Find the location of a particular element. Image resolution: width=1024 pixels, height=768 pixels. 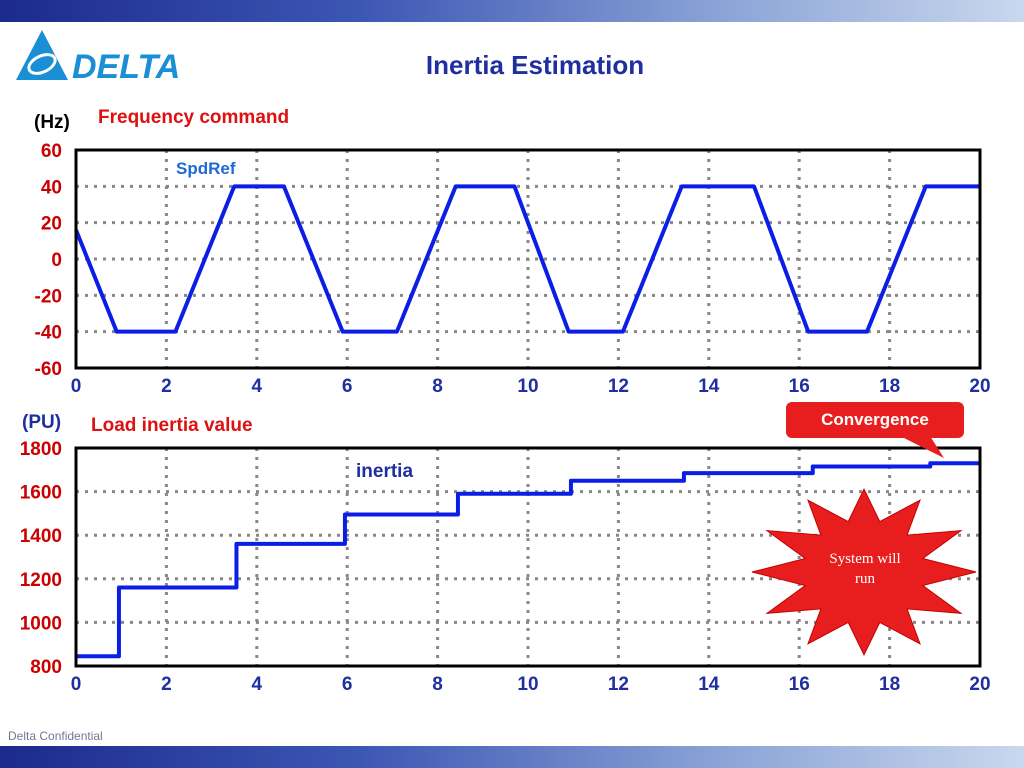

explosion-starburst-icon is located at coordinates (864, 572).